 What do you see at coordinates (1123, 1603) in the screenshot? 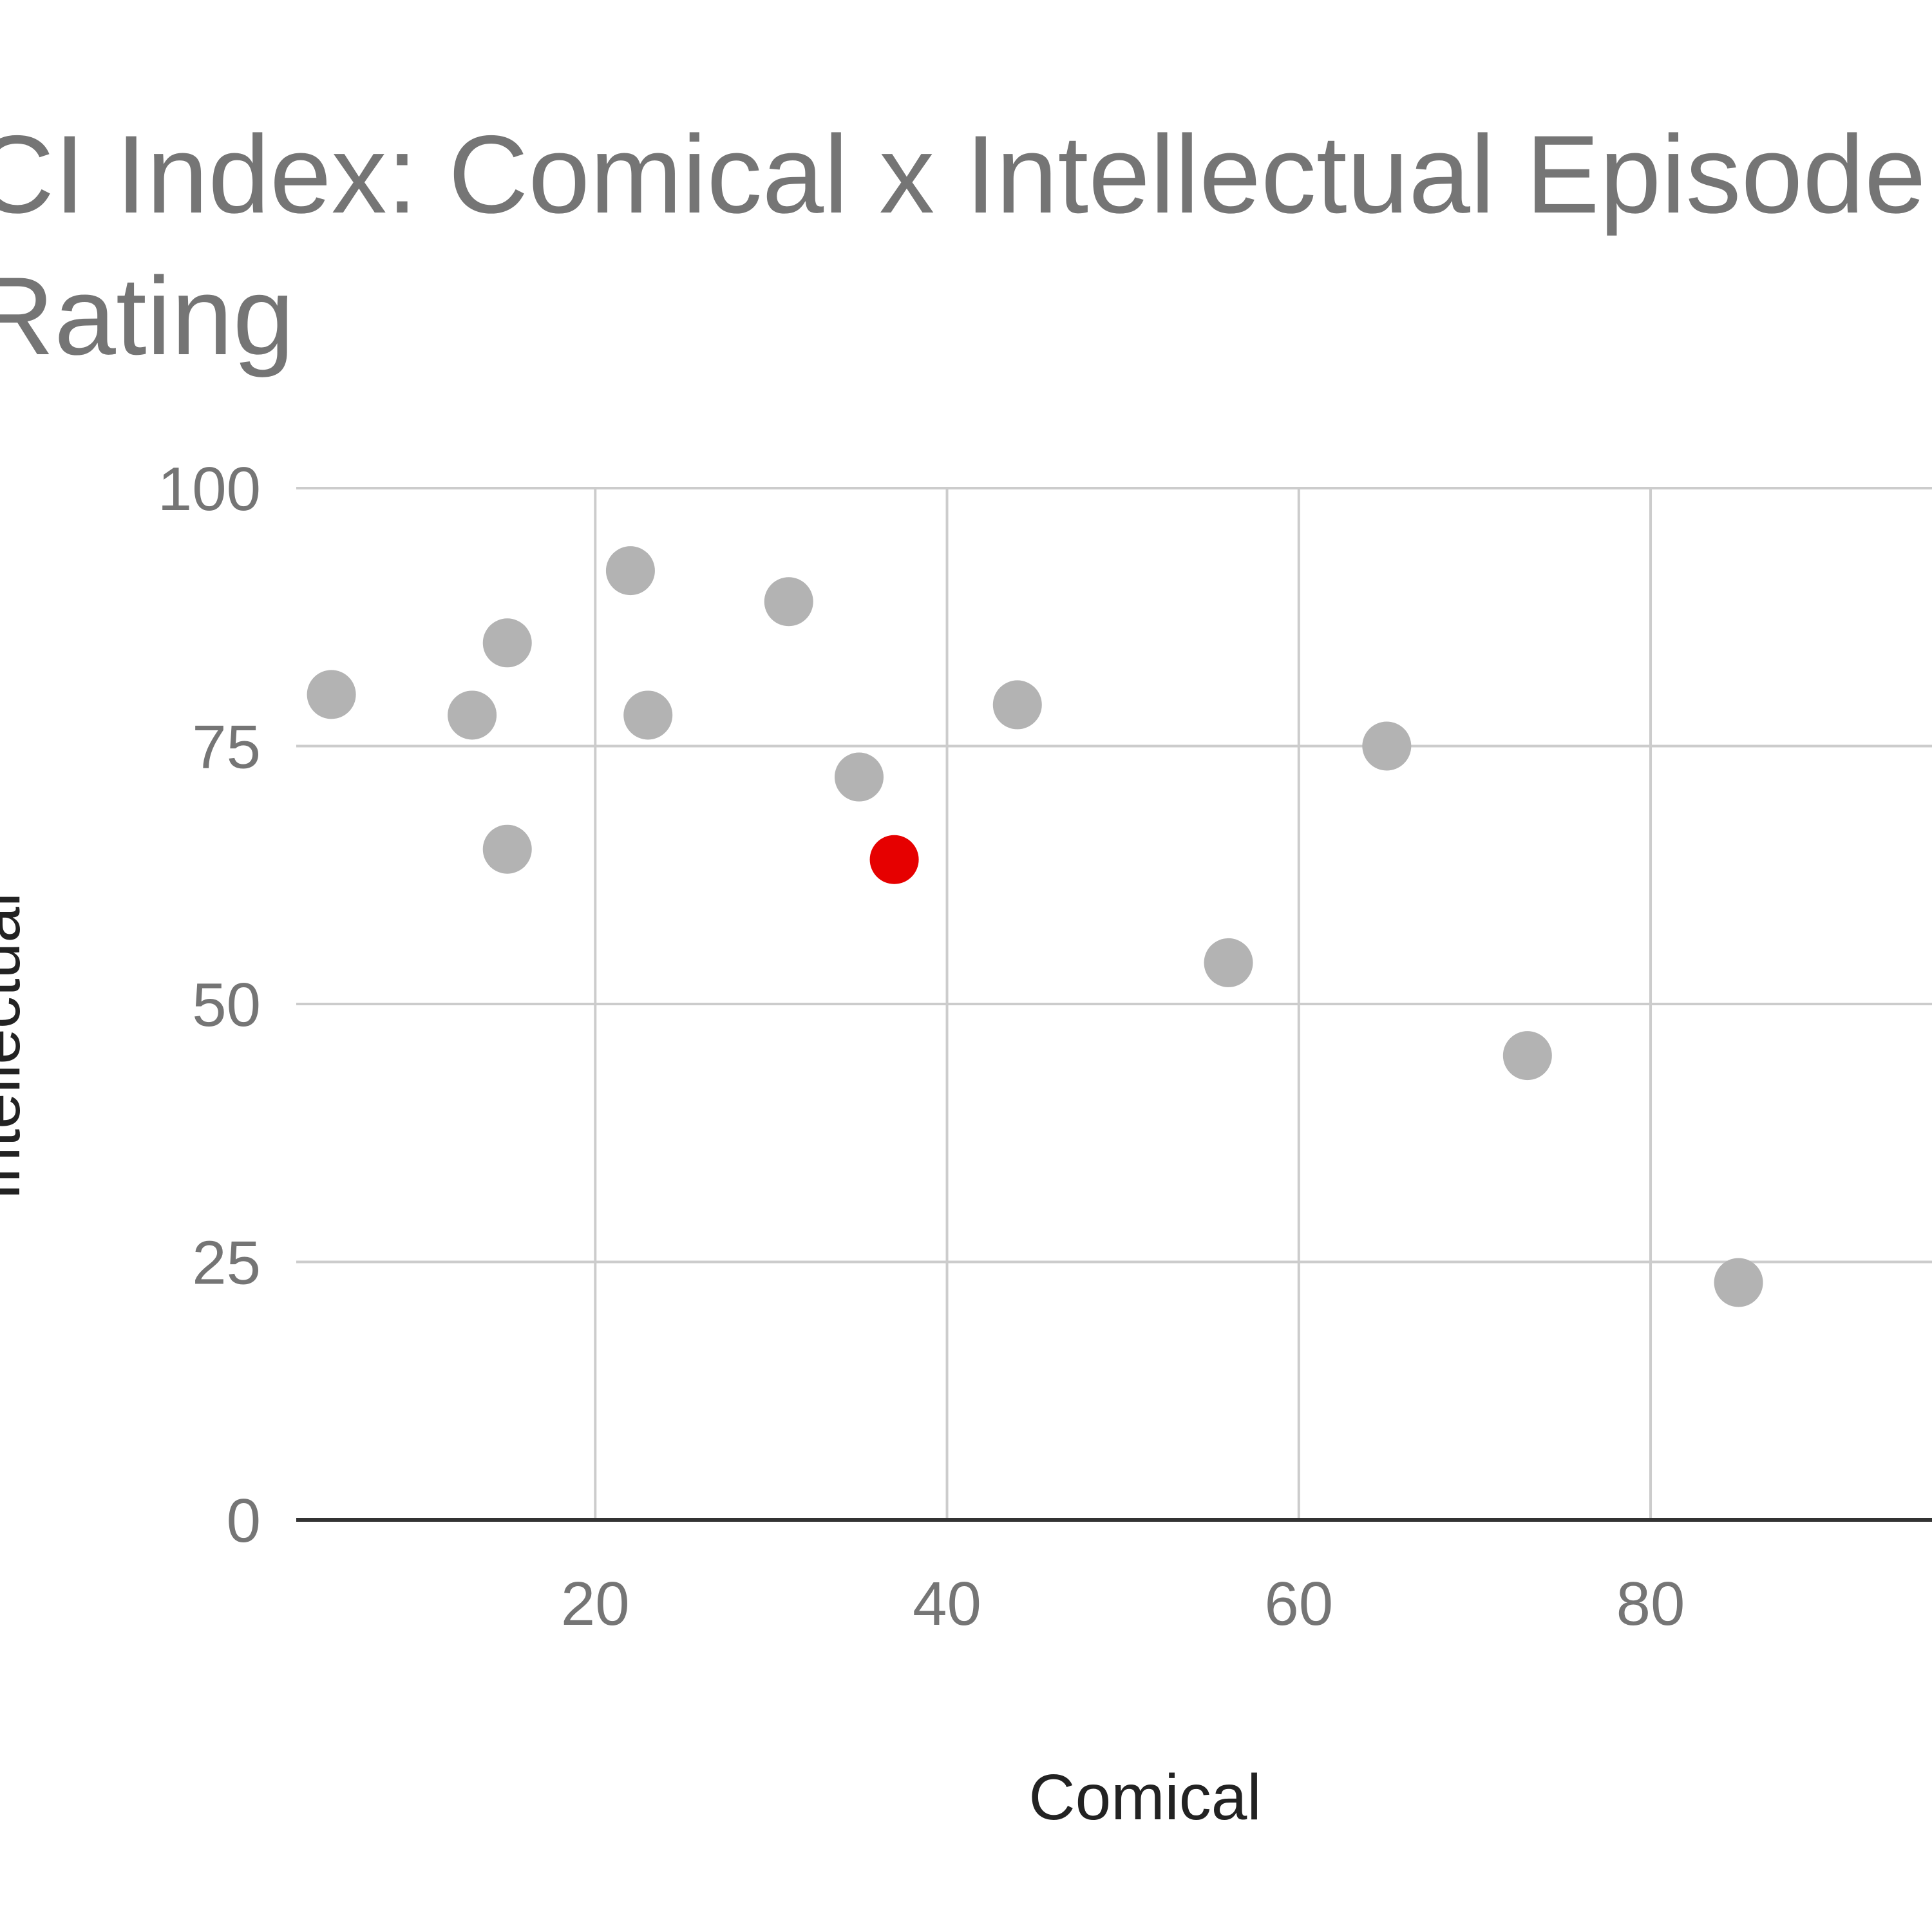
I see `x-axis-tick-labels: 20 40 60 80` at bounding box center [1123, 1603].